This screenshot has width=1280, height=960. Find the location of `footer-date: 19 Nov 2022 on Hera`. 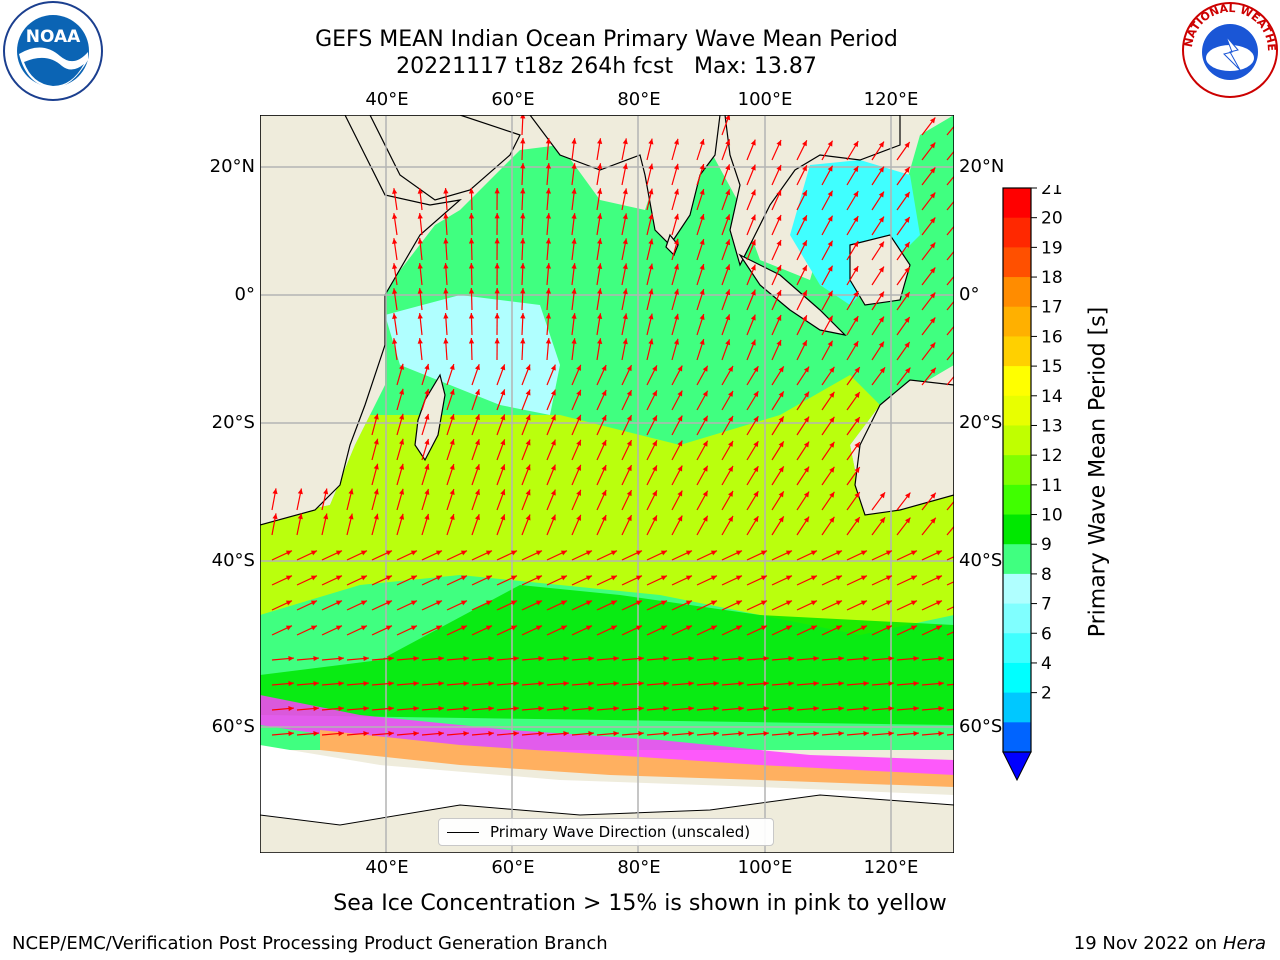

footer-date: 19 Nov 2022 on Hera is located at coordinates (1169, 943).